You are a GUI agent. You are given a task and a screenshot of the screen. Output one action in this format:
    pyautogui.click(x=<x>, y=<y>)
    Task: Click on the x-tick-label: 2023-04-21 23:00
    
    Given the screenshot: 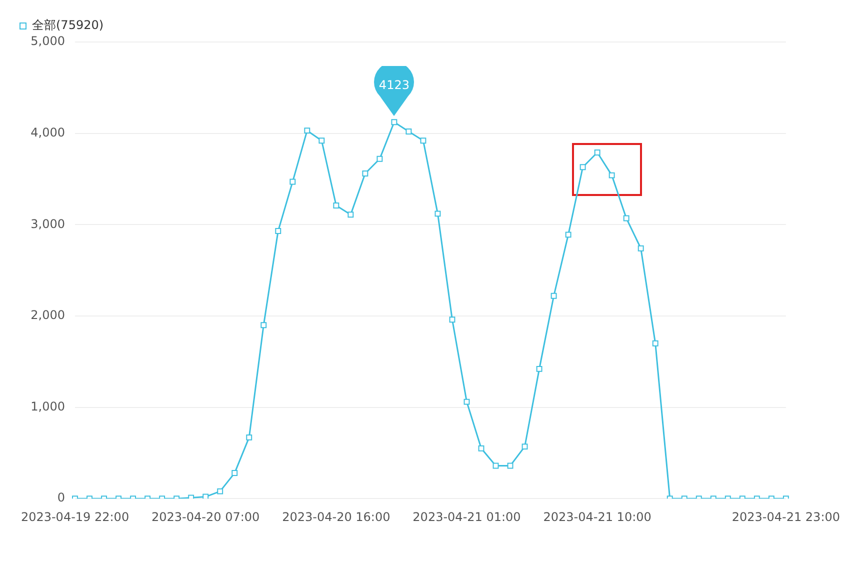 What is the action you would take?
    pyautogui.click(x=786, y=517)
    